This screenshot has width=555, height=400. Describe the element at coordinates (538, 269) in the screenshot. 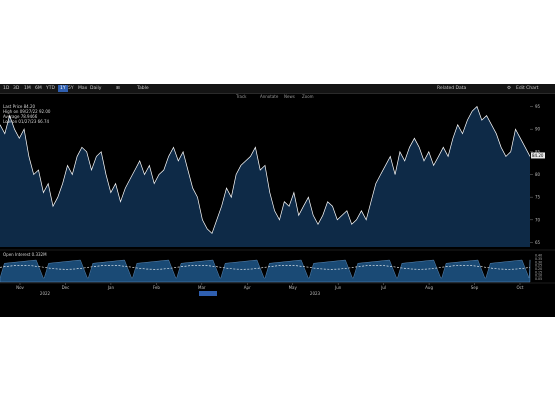

I see `oi-tick-label: 0.20` at that location.